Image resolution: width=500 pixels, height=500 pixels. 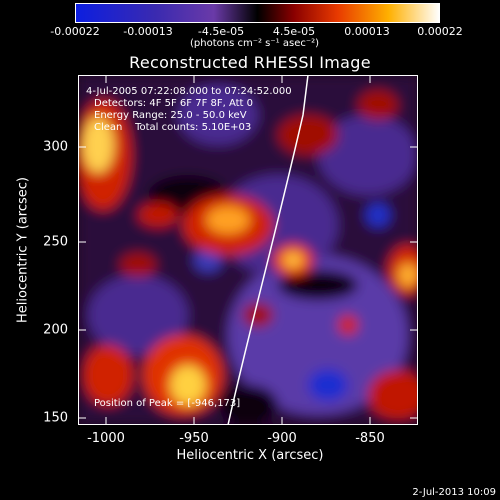 I want to click on colorbar-tick: 4.5e-05, so click(x=294, y=31).